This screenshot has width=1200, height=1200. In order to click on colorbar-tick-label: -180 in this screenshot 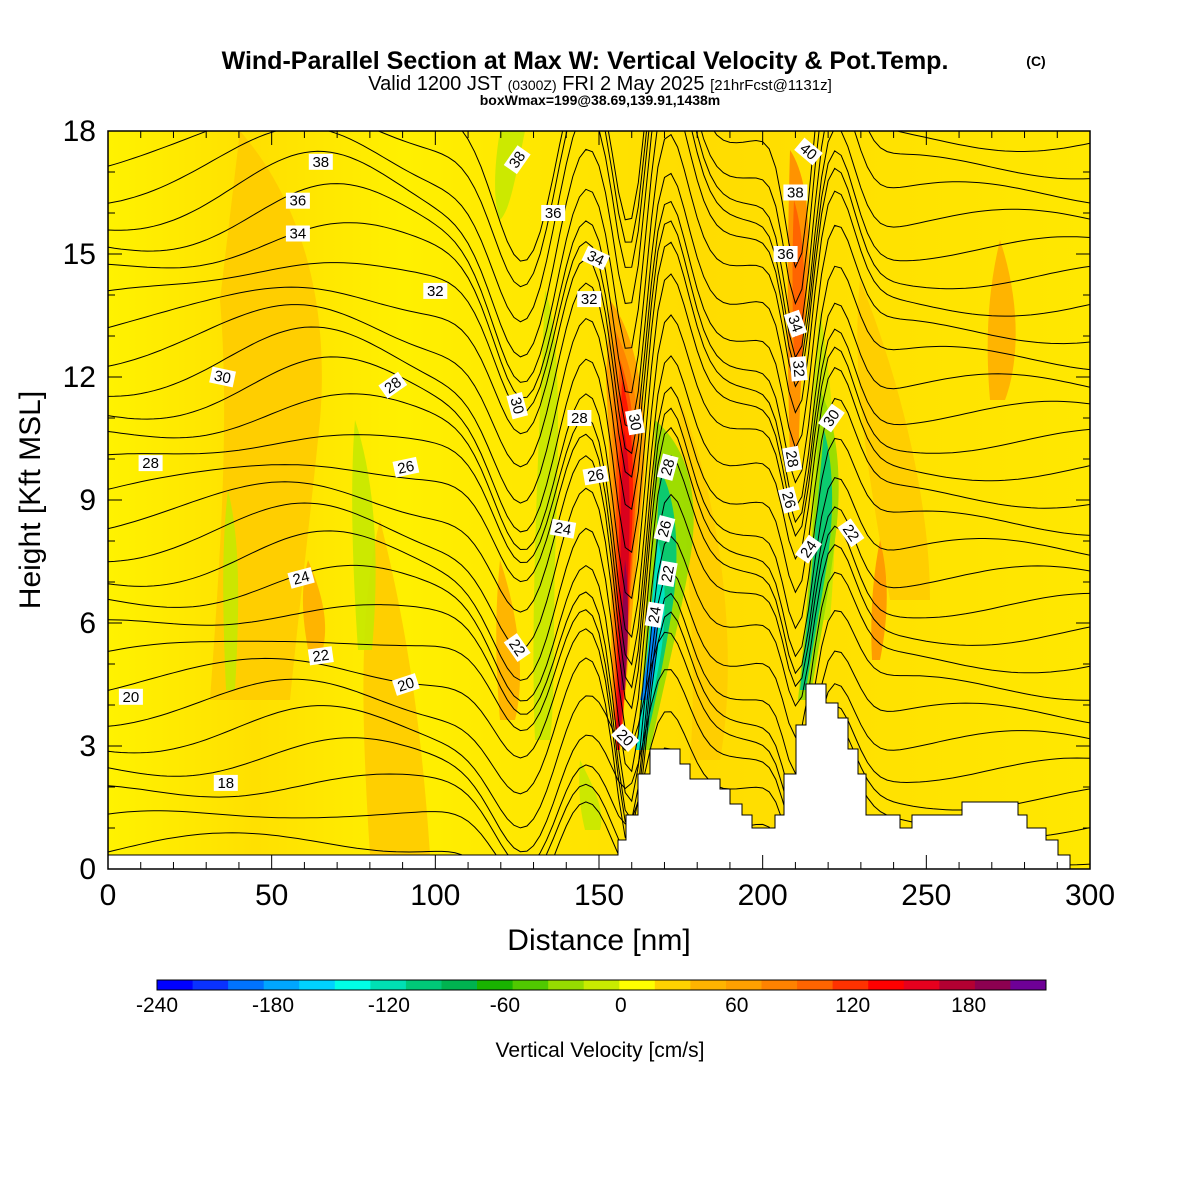, I will do `click(273, 1005)`.